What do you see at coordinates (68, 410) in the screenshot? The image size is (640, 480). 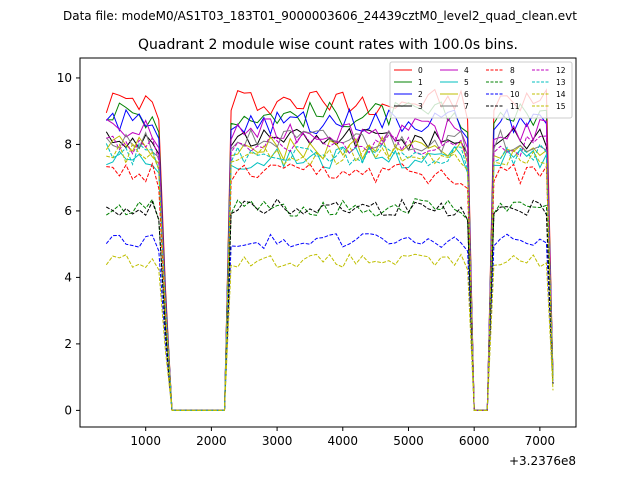 I see `y-tick-label: 0` at bounding box center [68, 410].